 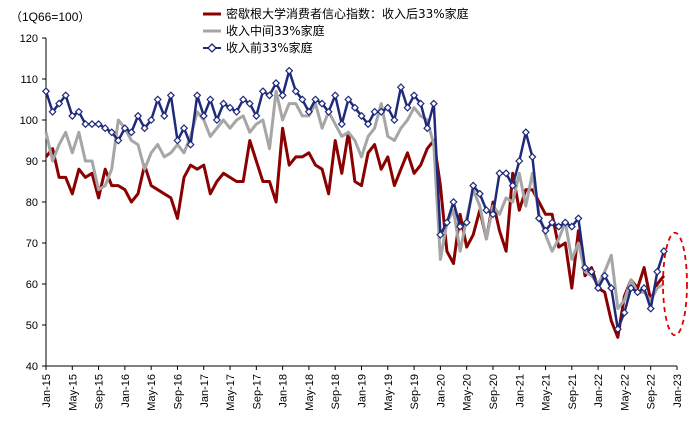 I want to click on x-tick-label: Jan-21, so click(x=520, y=391).